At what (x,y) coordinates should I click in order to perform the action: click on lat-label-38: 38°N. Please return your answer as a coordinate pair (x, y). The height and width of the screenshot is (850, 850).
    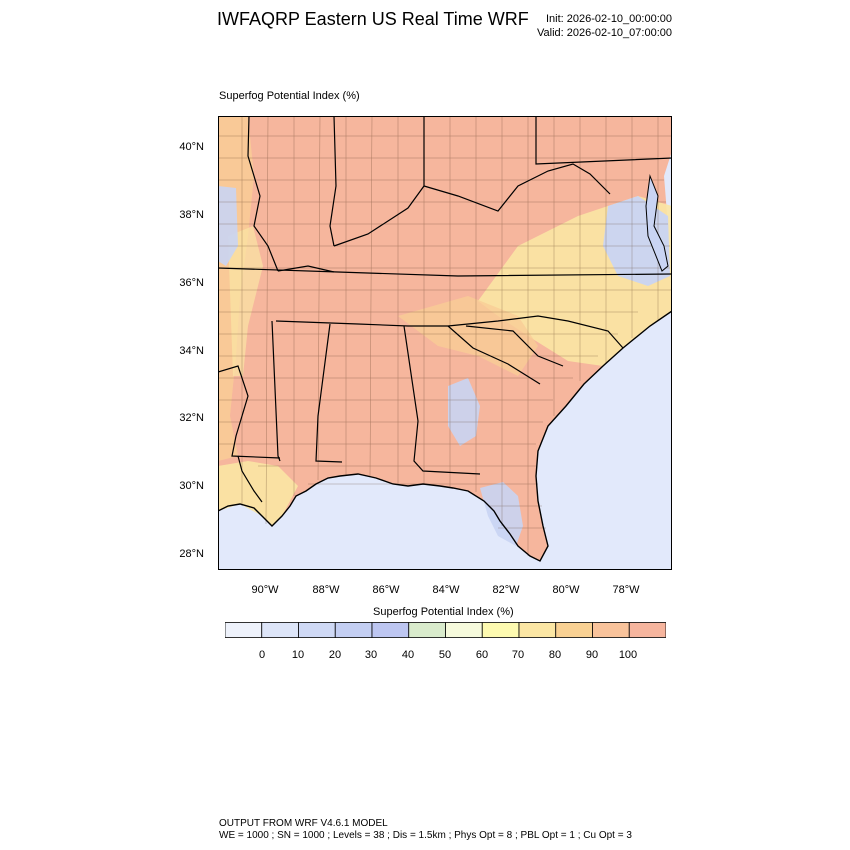
    Looking at the image, I should click on (191, 215).